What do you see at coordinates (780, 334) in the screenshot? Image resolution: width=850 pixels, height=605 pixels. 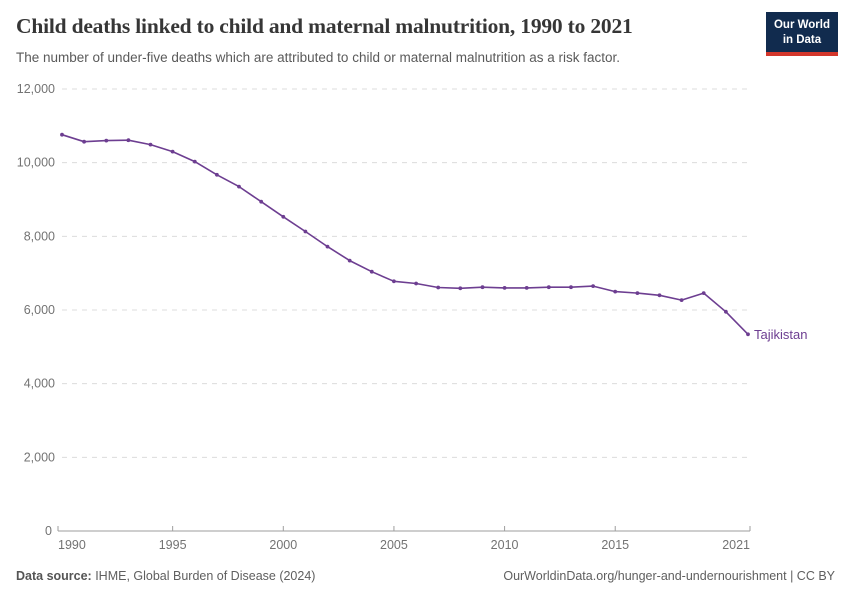 I see `series-end-label: Tajikistan` at bounding box center [780, 334].